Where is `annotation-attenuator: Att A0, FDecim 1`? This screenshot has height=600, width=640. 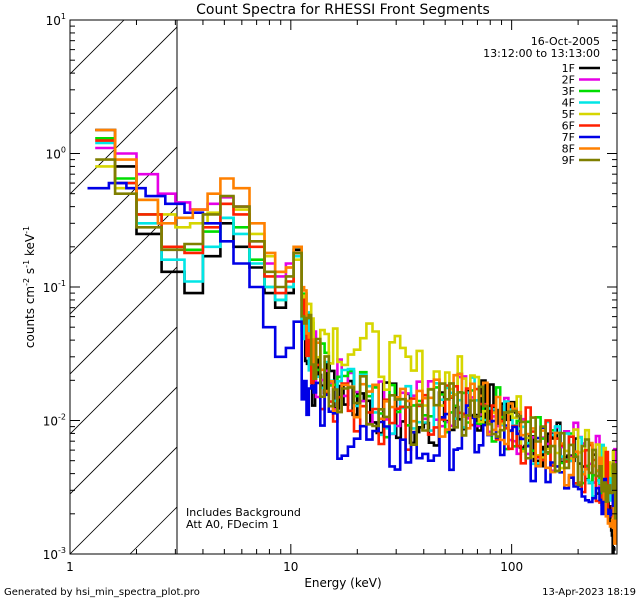 annotation-attenuator: Att A0, FDecim 1 is located at coordinates (232, 524).